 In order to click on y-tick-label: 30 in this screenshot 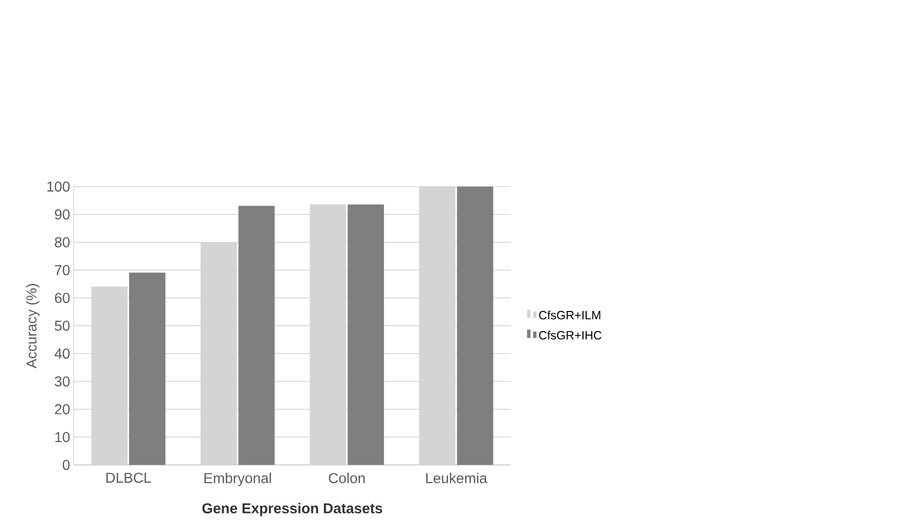, I will do `click(62, 381)`.